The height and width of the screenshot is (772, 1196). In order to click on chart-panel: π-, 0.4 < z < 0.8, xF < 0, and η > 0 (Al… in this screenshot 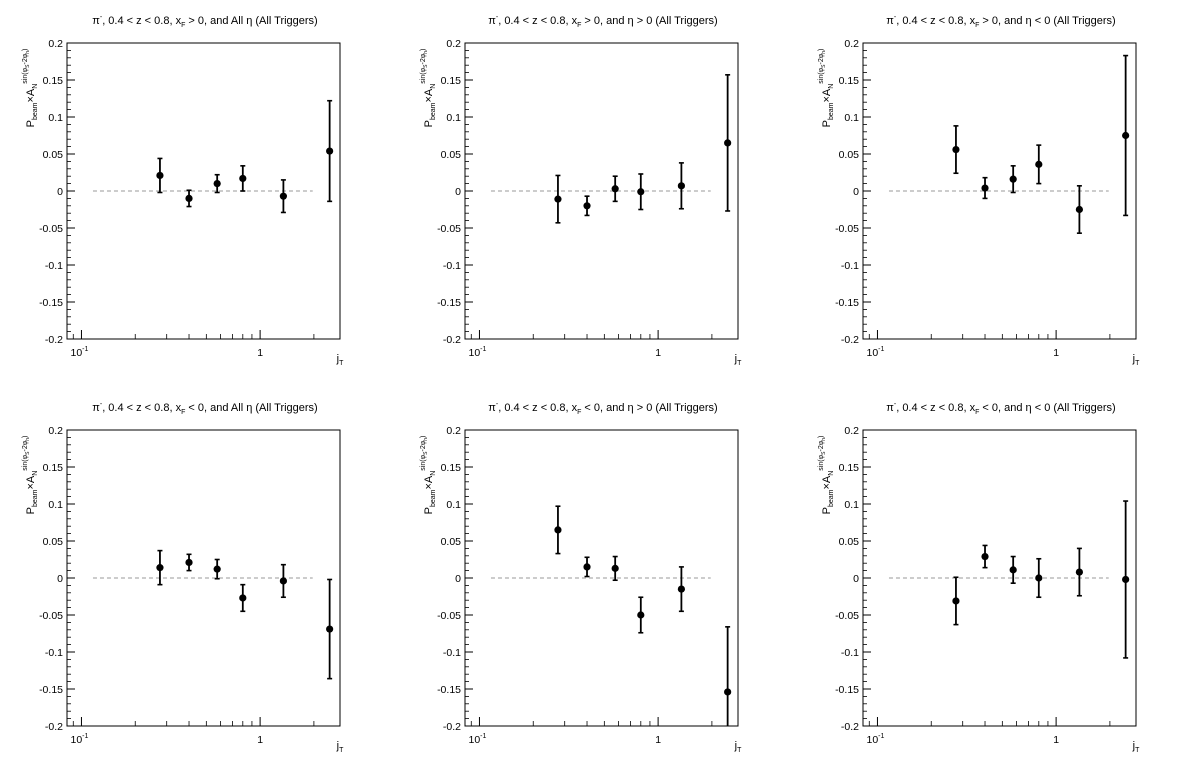, I will do `click(581, 577)`.